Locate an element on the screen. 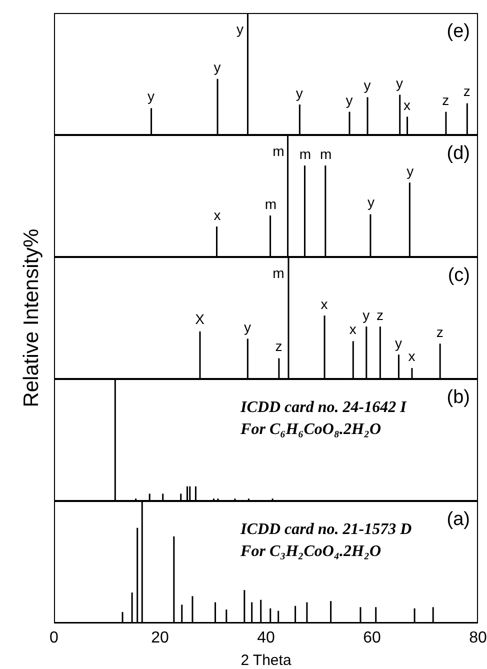 The width and height of the screenshot is (487, 669). x-tick-label: 60 is located at coordinates (372, 637).